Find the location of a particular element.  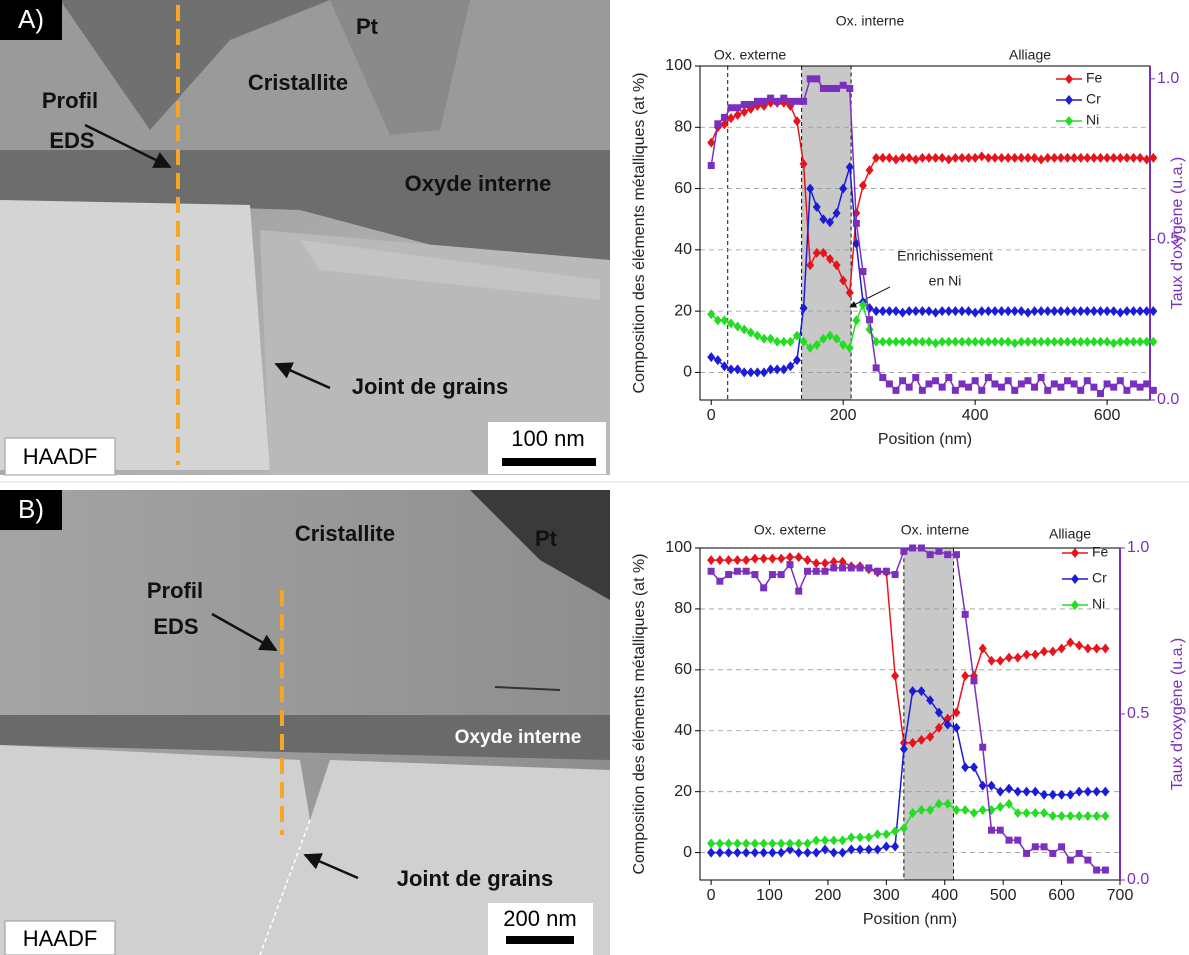

x-tick-label: 700 is located at coordinates (1120, 895).